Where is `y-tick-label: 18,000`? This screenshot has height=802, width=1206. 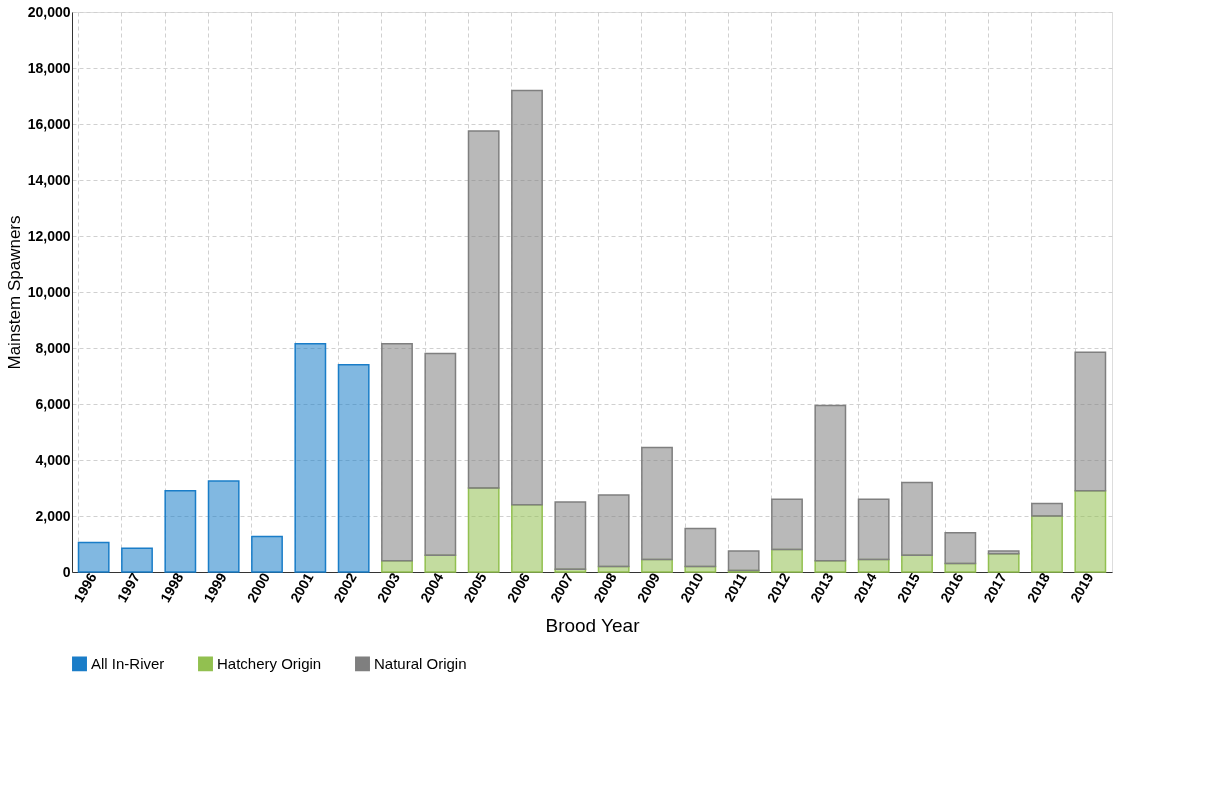 y-tick-label: 18,000 is located at coordinates (49, 67).